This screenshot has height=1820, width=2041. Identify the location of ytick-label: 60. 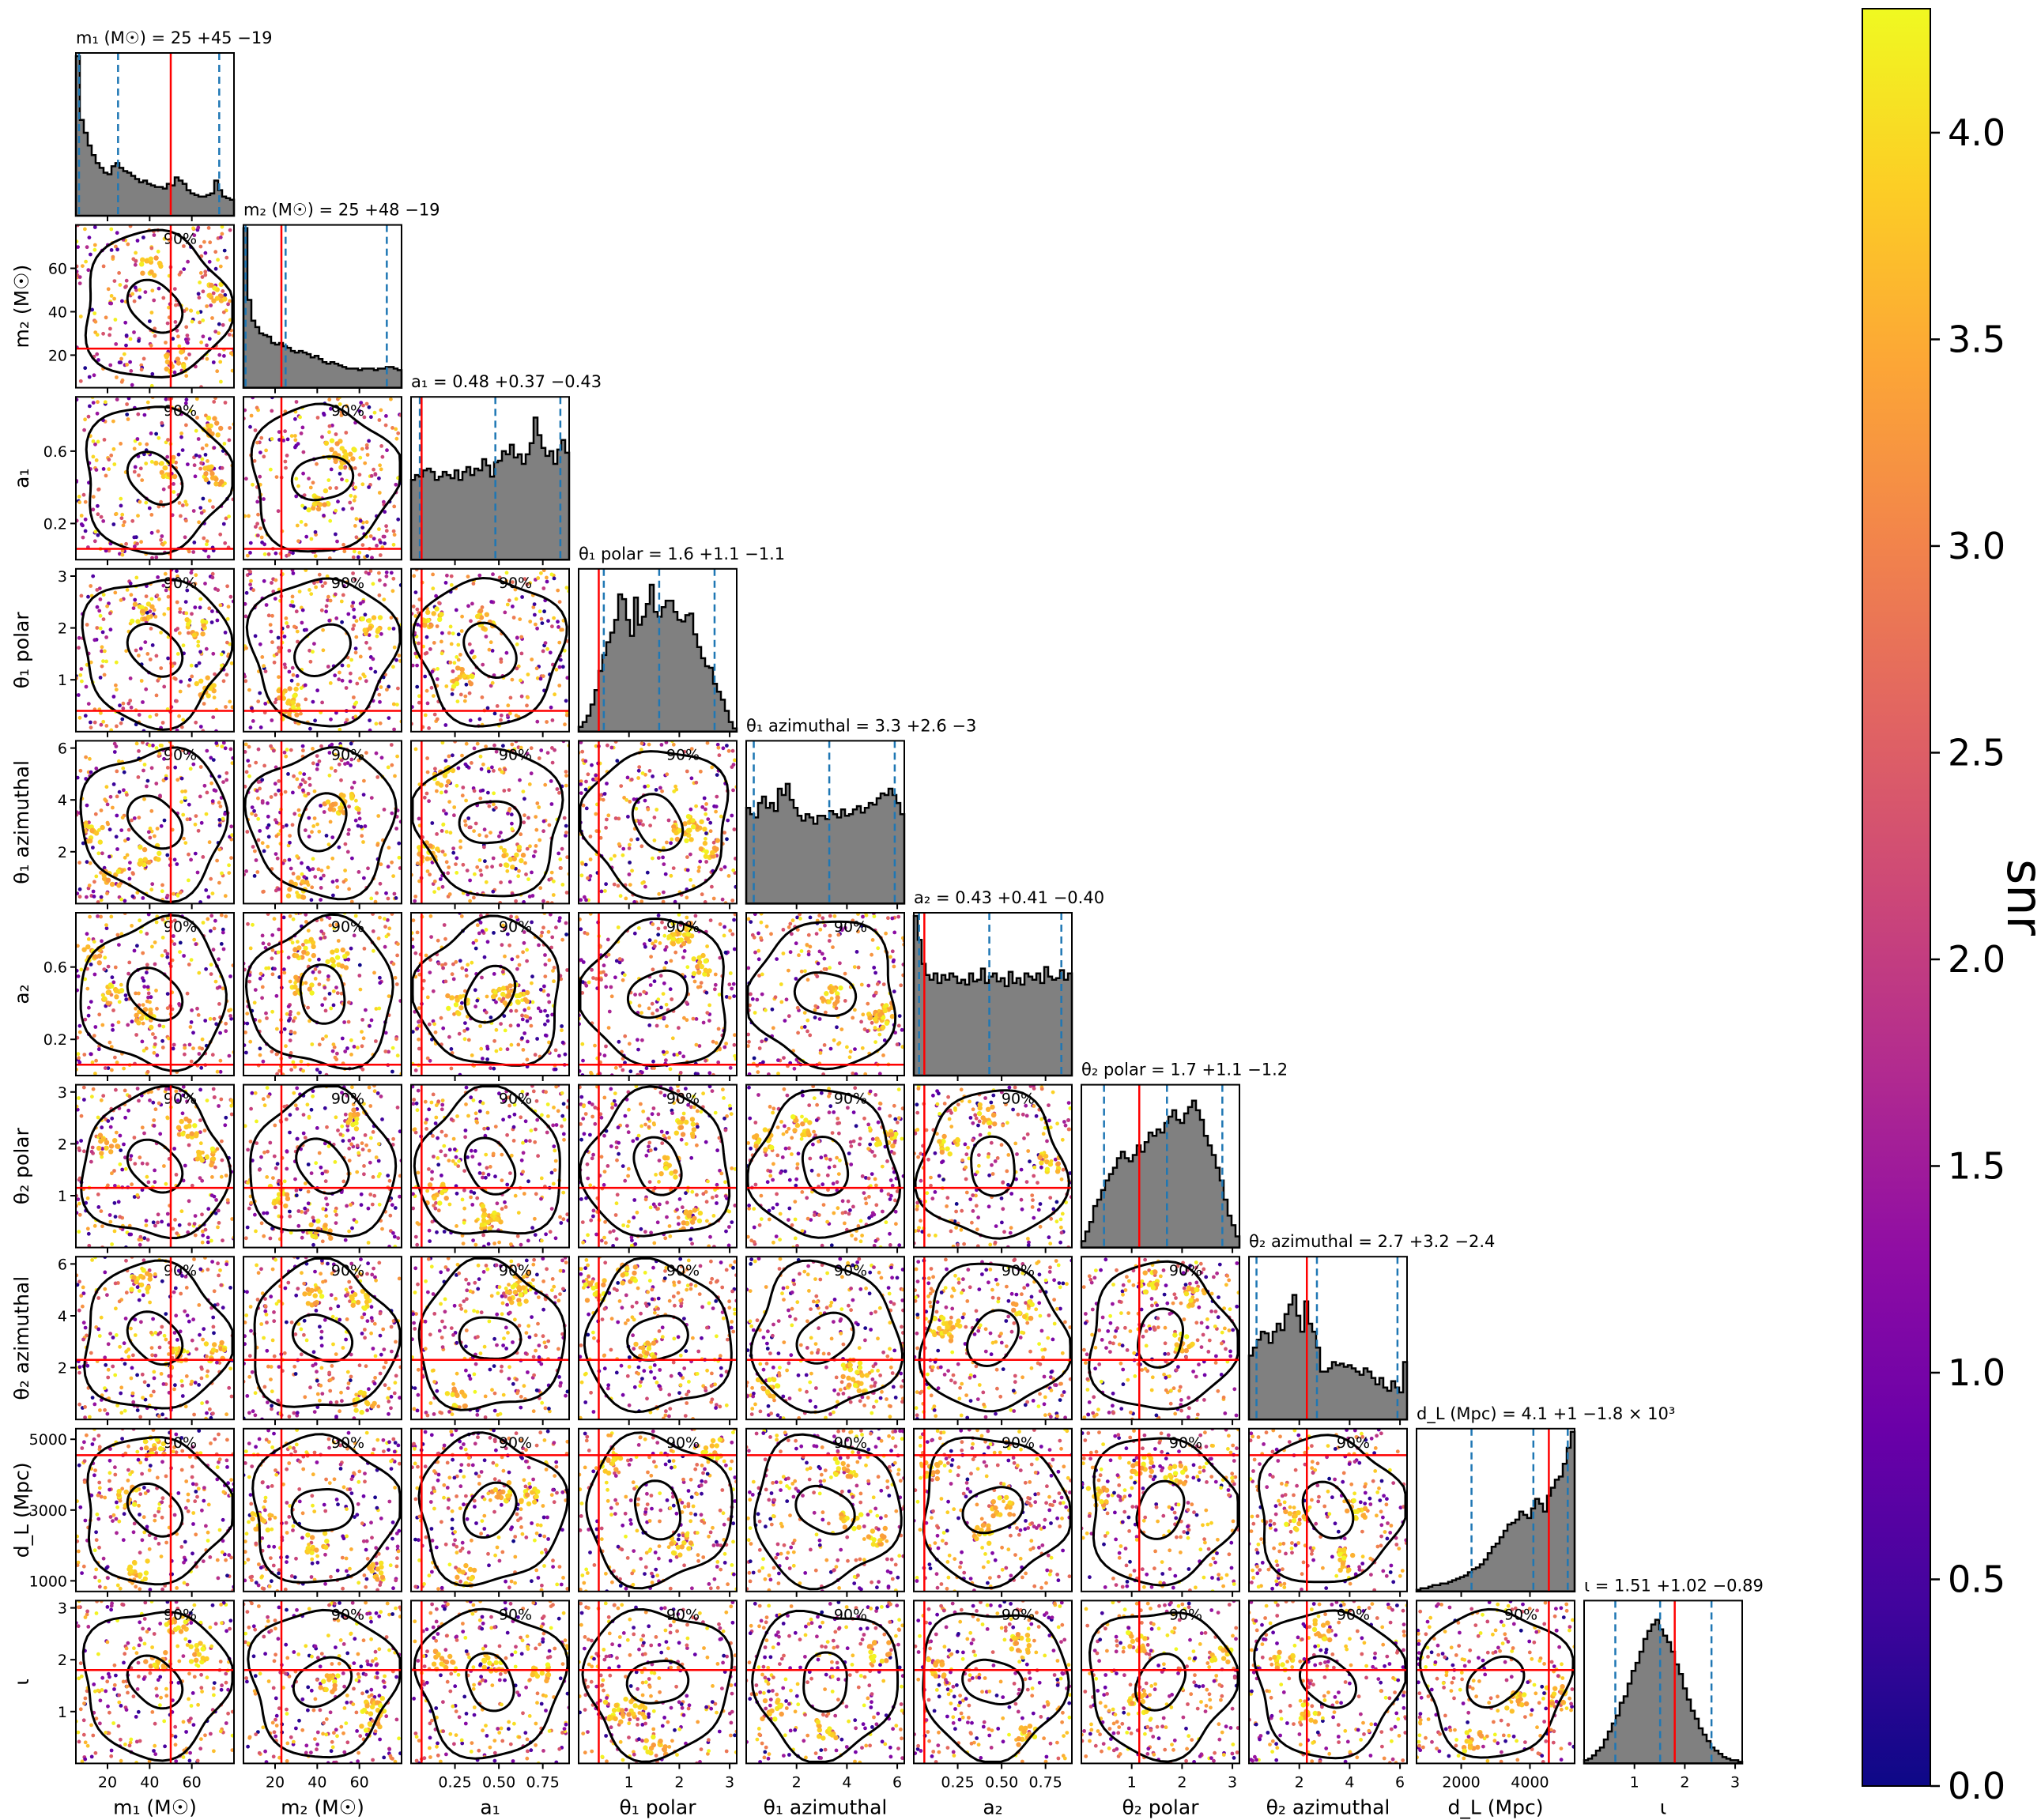
(57, 269).